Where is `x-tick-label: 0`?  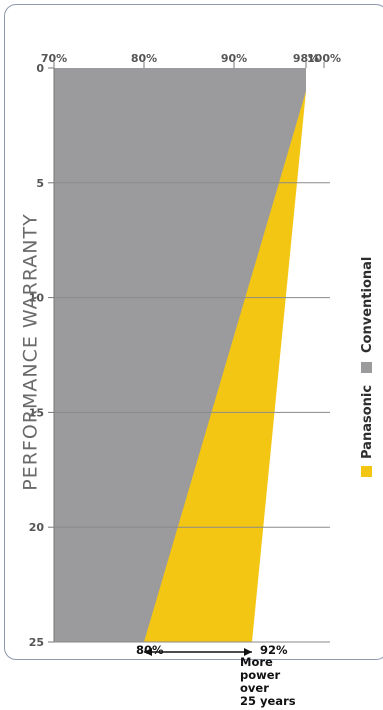
x-tick-label: 0 is located at coordinates (40, 68).